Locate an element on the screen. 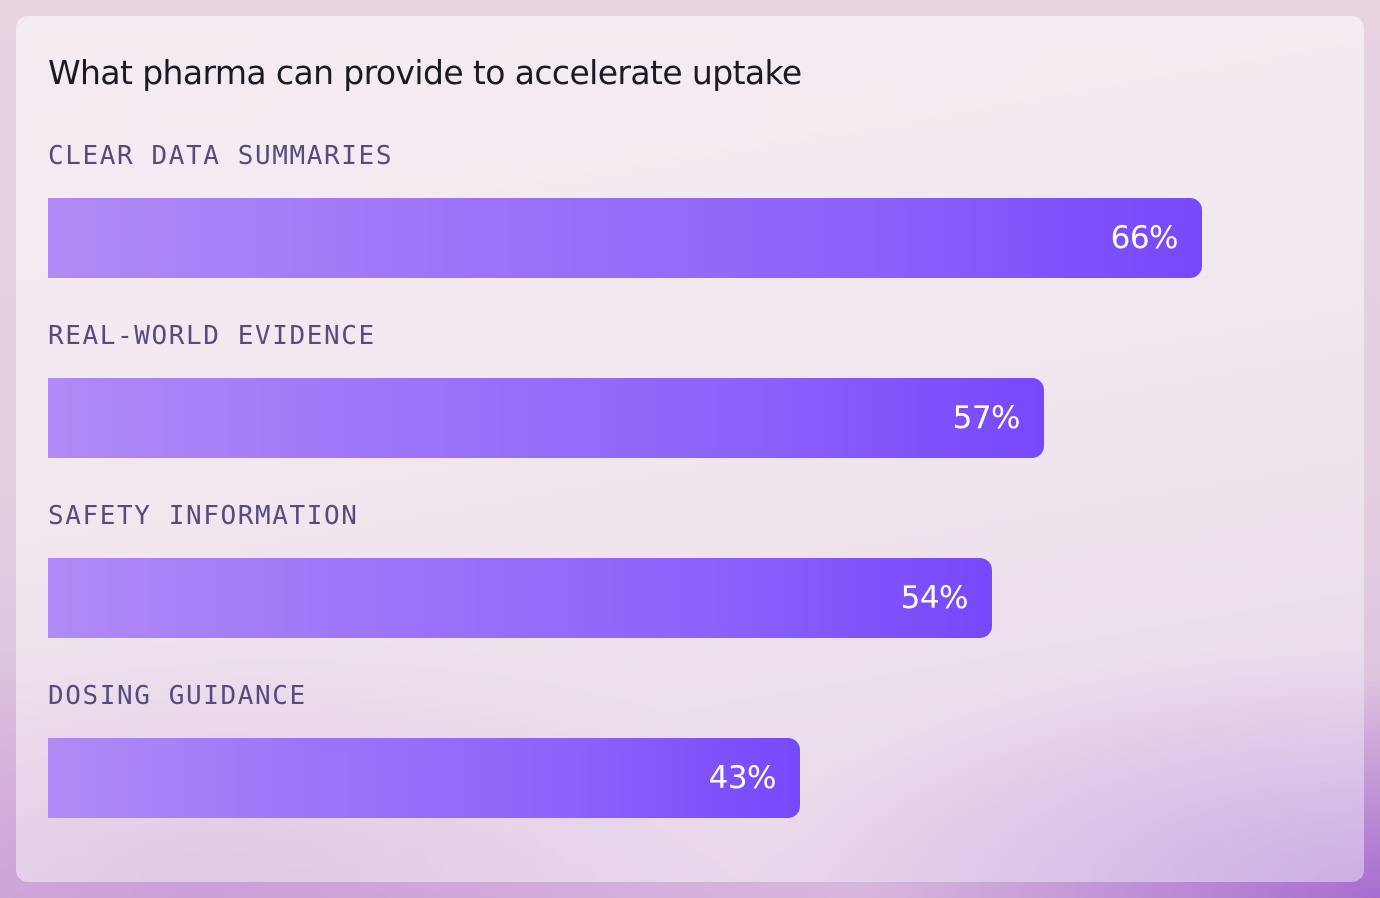  bar: 43% is located at coordinates (424, 778).